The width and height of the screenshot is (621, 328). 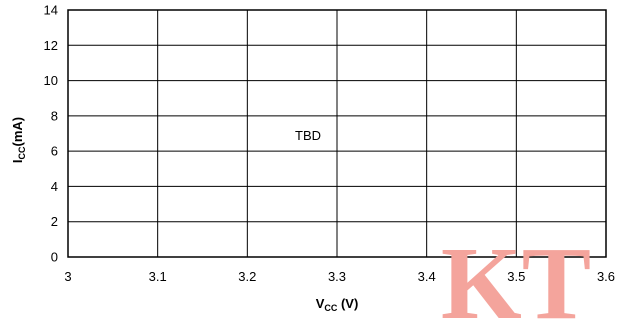 I want to click on y-tick-label: 0, so click(x=54, y=257).